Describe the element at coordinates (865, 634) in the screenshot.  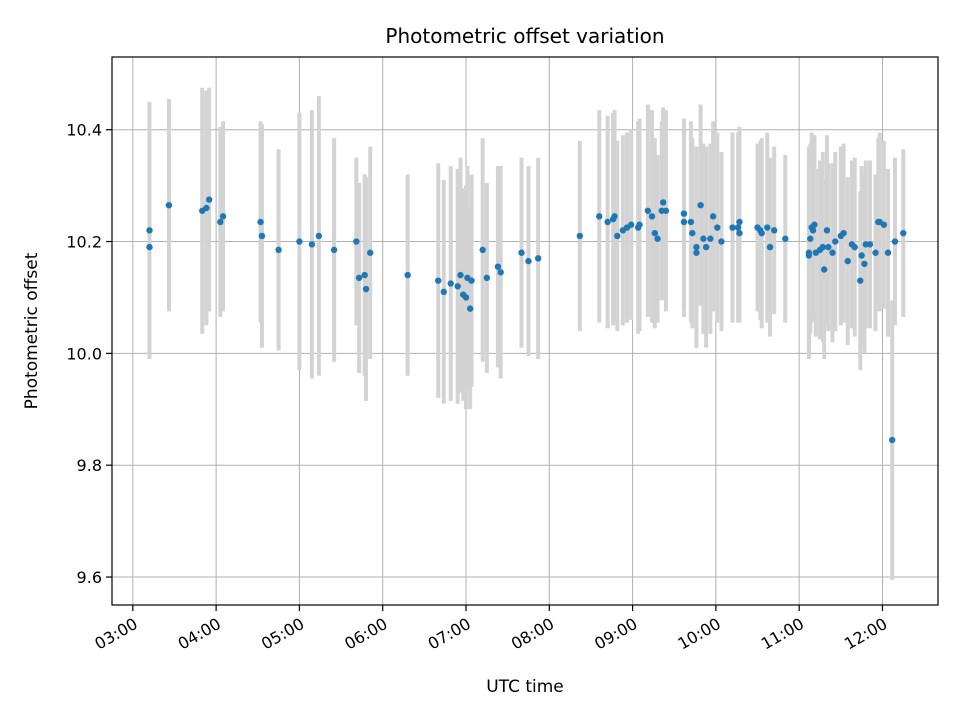
I see `x-tick-label: 12:00` at that location.